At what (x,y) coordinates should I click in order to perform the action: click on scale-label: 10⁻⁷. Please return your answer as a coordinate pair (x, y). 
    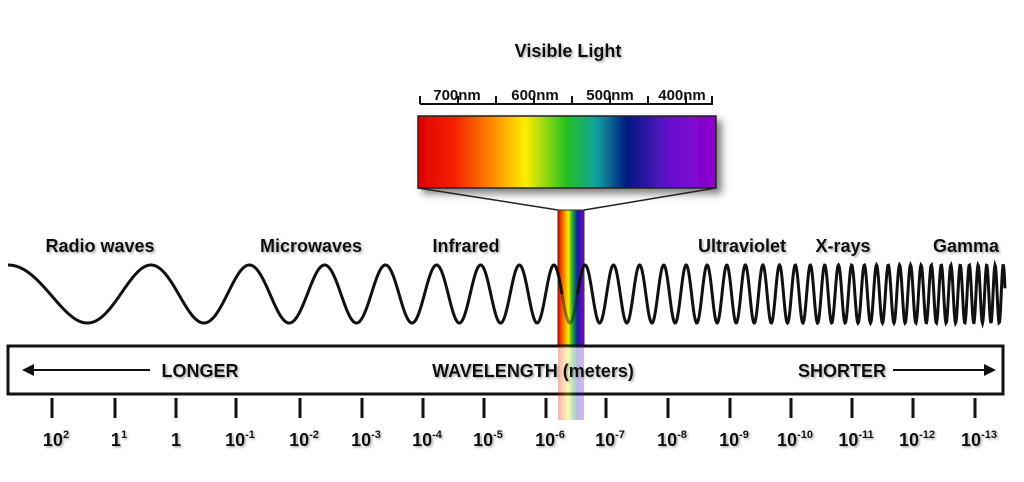
    Looking at the image, I should click on (610, 439).